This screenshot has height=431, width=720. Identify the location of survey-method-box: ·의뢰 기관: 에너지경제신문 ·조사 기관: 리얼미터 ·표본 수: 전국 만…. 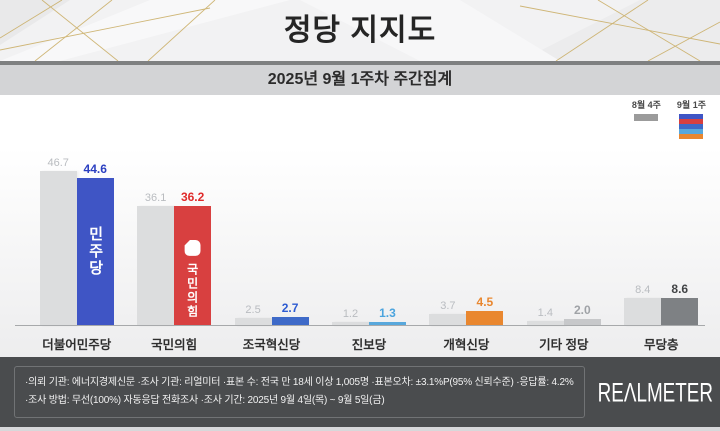
(299, 392).